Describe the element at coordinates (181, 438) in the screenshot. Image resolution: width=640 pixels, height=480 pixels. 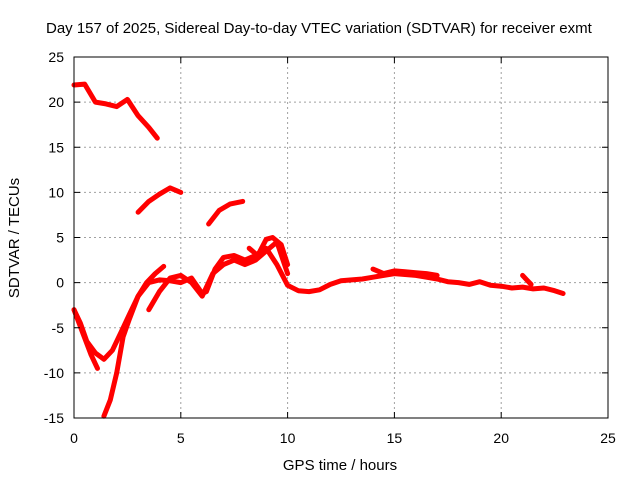
I see `x-tick-label: 5` at that location.